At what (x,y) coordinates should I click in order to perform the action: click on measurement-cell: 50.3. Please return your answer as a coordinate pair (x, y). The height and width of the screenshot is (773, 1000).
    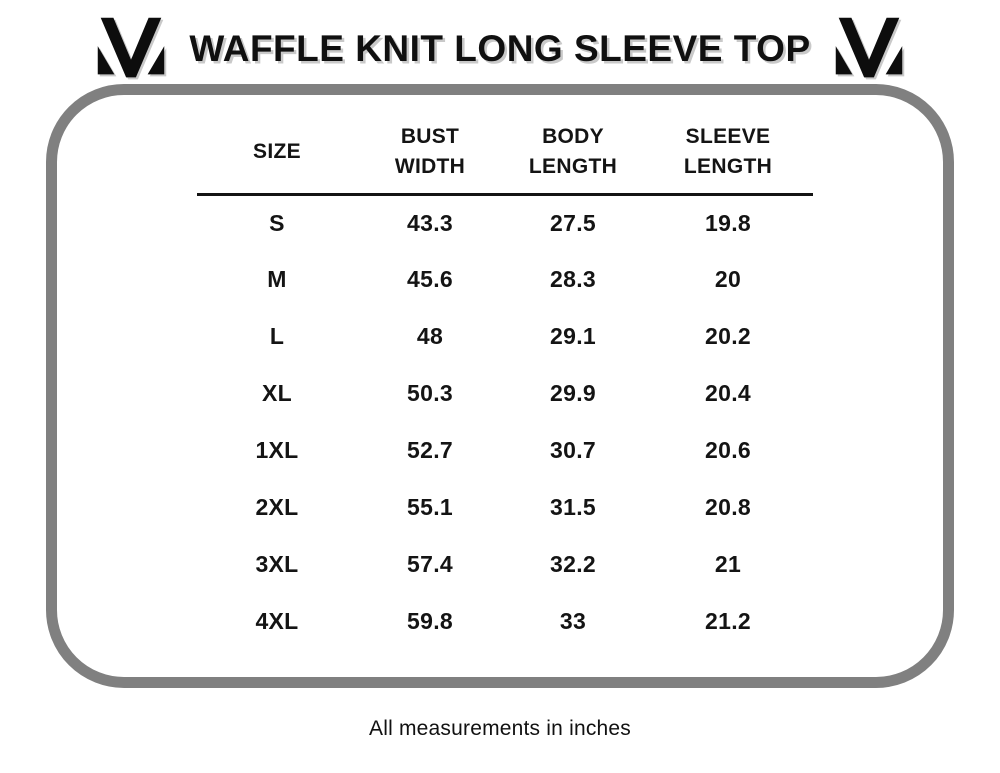
    Looking at the image, I should click on (430, 393).